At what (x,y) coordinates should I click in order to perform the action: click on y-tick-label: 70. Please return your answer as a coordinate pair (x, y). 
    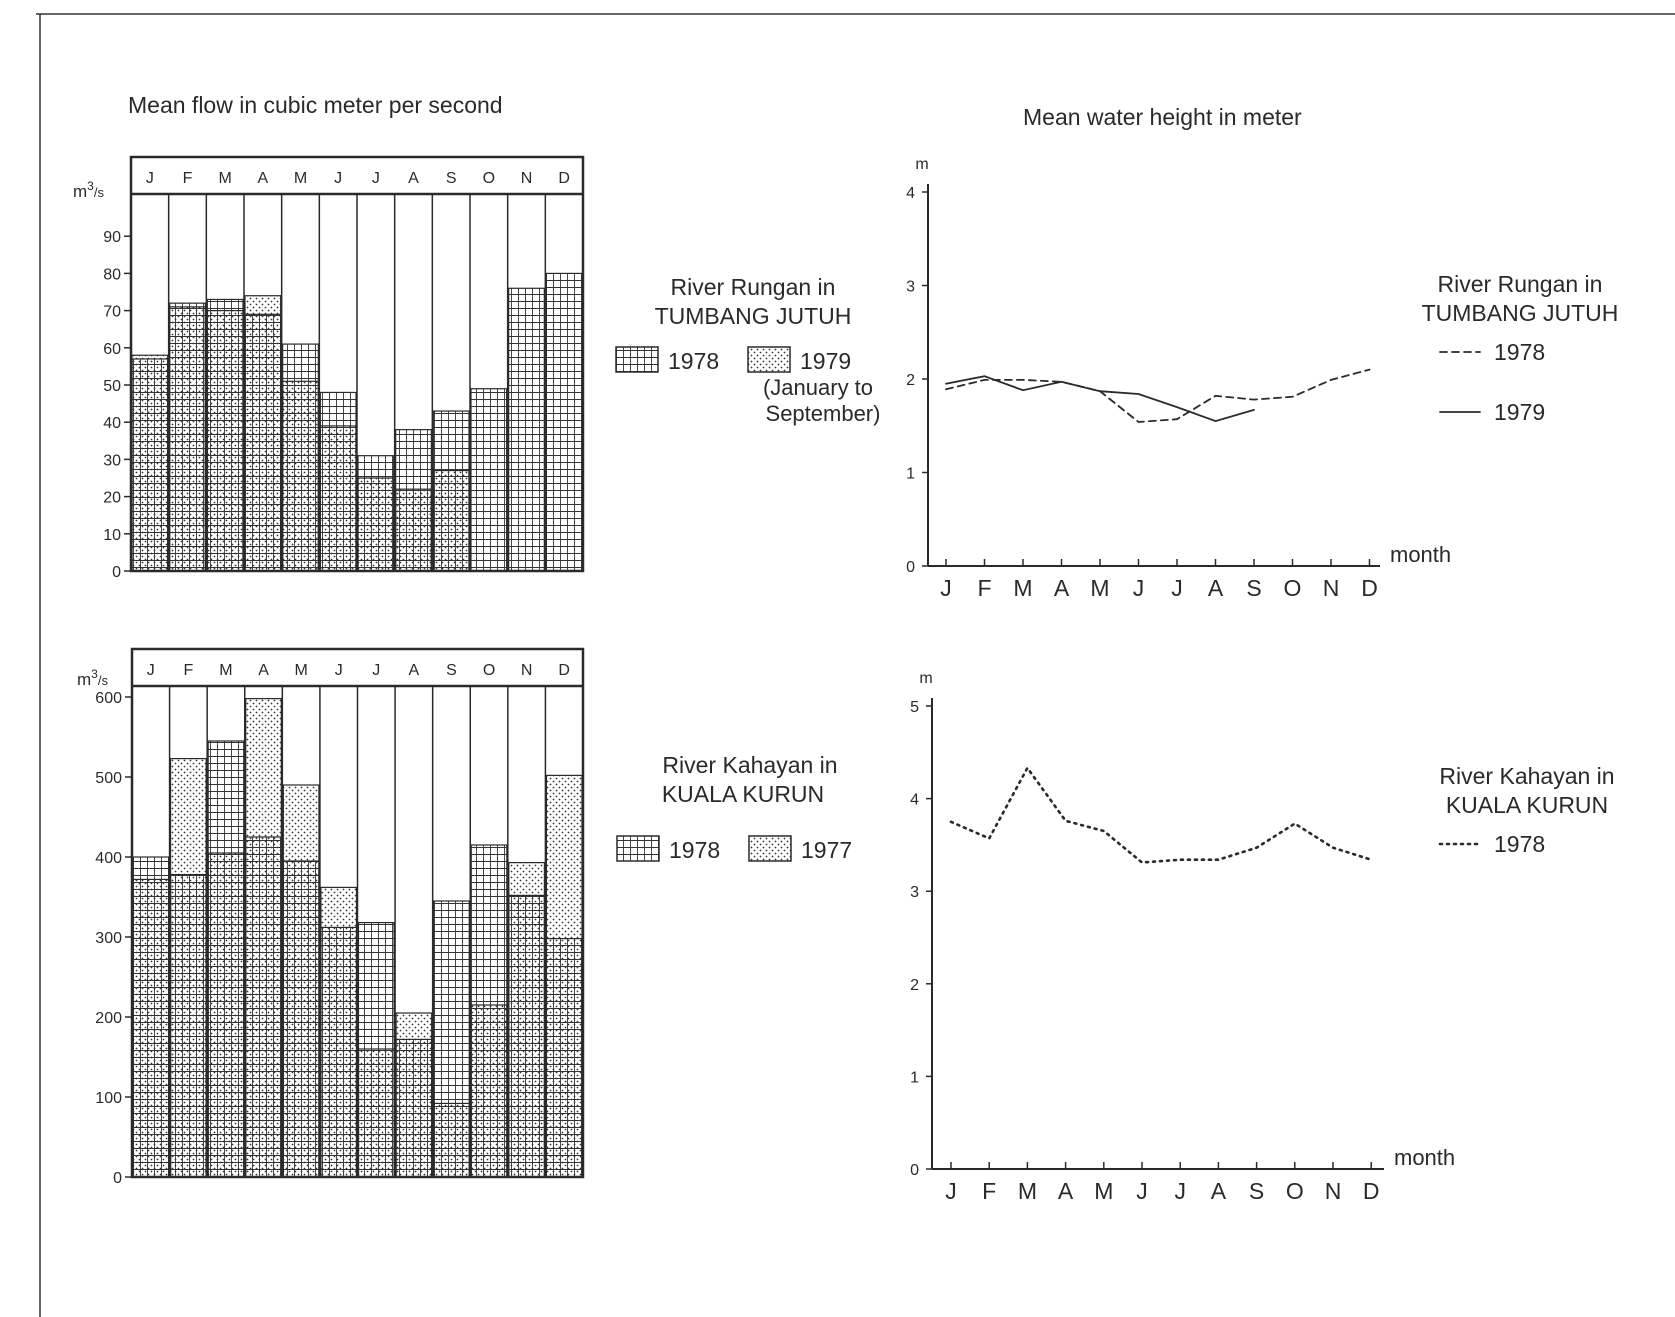
    Looking at the image, I should click on (112, 312).